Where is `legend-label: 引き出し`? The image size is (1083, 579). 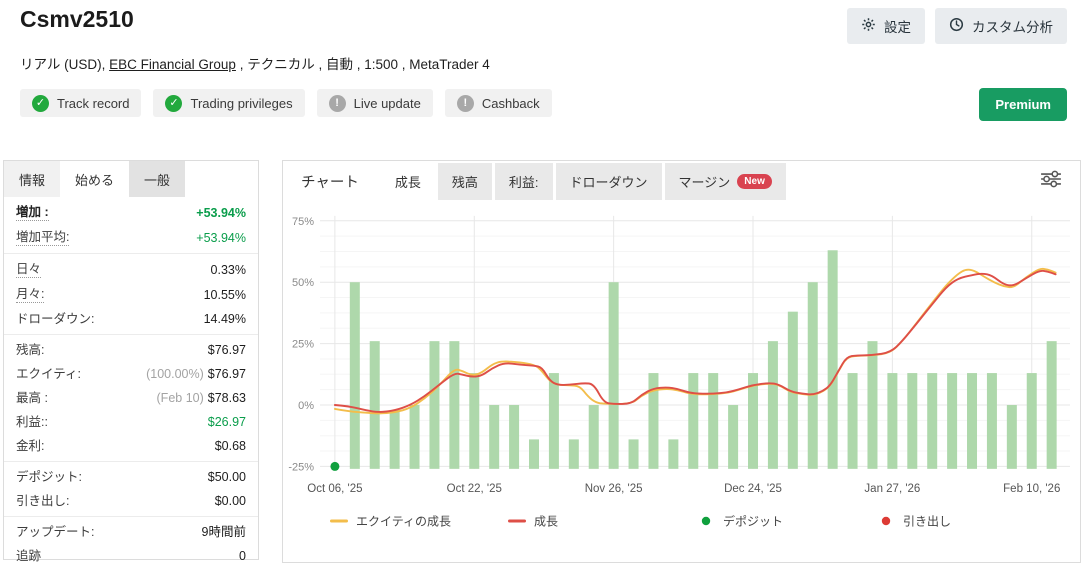
legend-label: 引き出し is located at coordinates (927, 522).